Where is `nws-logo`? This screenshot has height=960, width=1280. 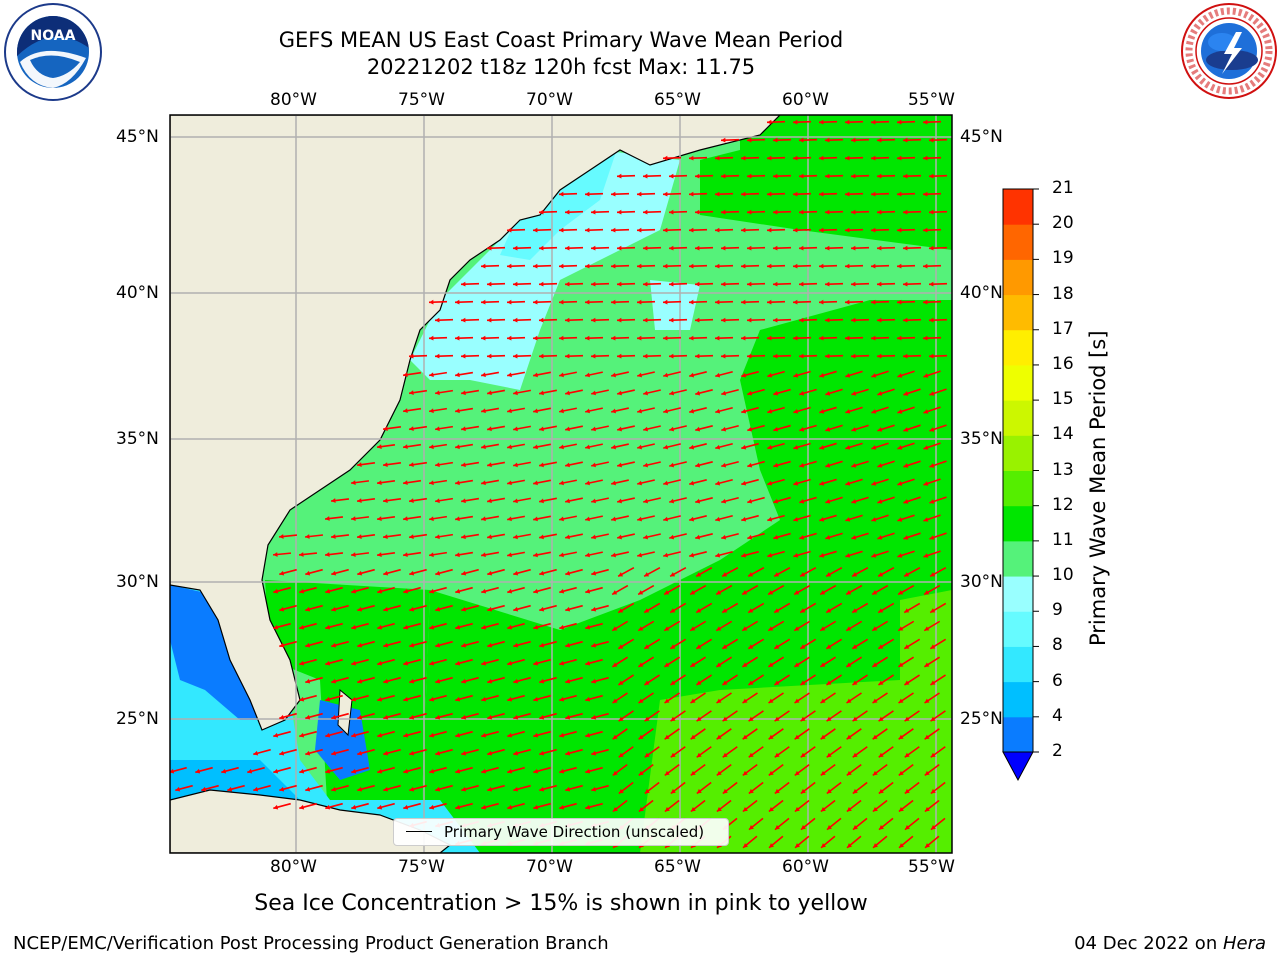 nws-logo is located at coordinates (1229, 51).